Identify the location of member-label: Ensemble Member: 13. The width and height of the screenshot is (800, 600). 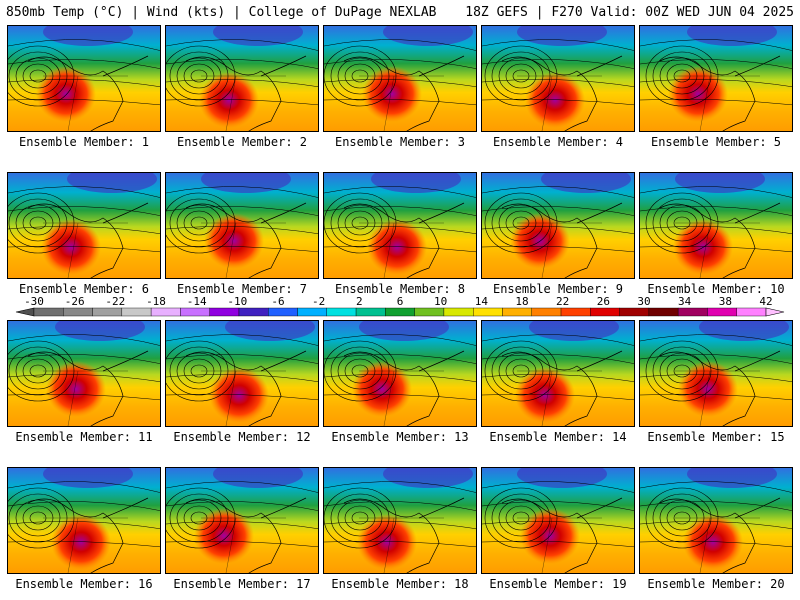
(400, 437).